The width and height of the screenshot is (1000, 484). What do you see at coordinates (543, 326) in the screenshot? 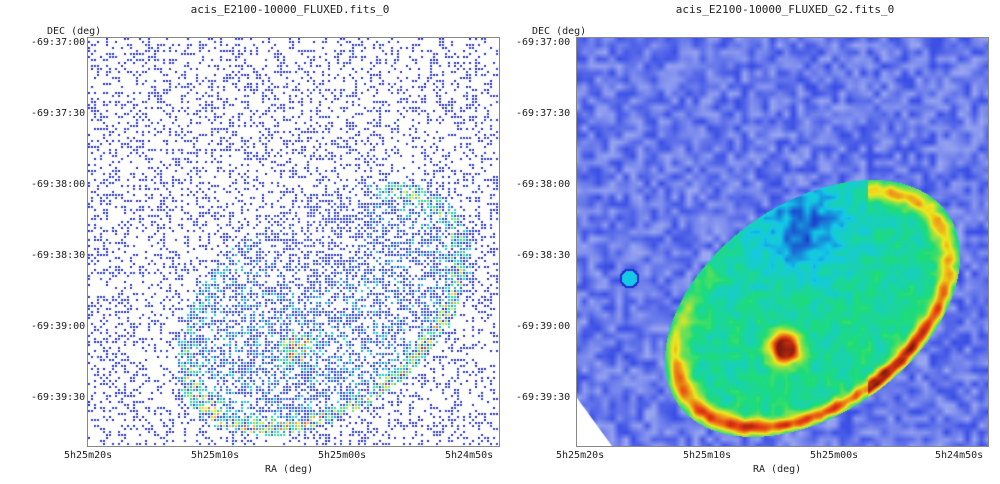
I see `right-ytick-4: -69:39:00` at bounding box center [543, 326].